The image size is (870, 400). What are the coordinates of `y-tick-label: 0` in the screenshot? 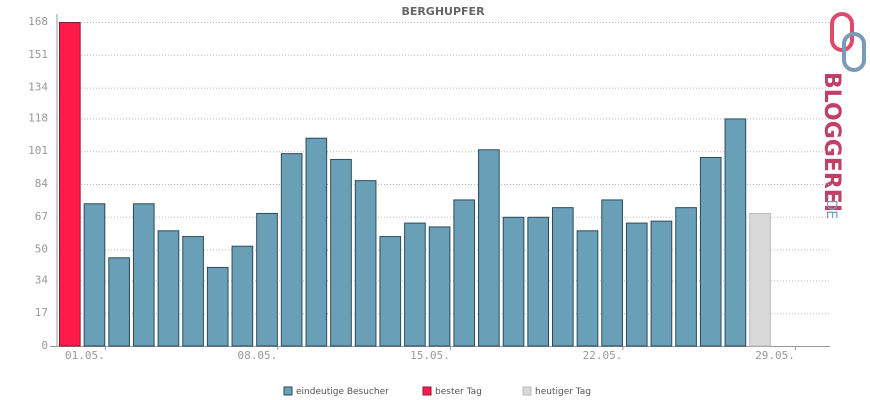 It's located at (44, 345).